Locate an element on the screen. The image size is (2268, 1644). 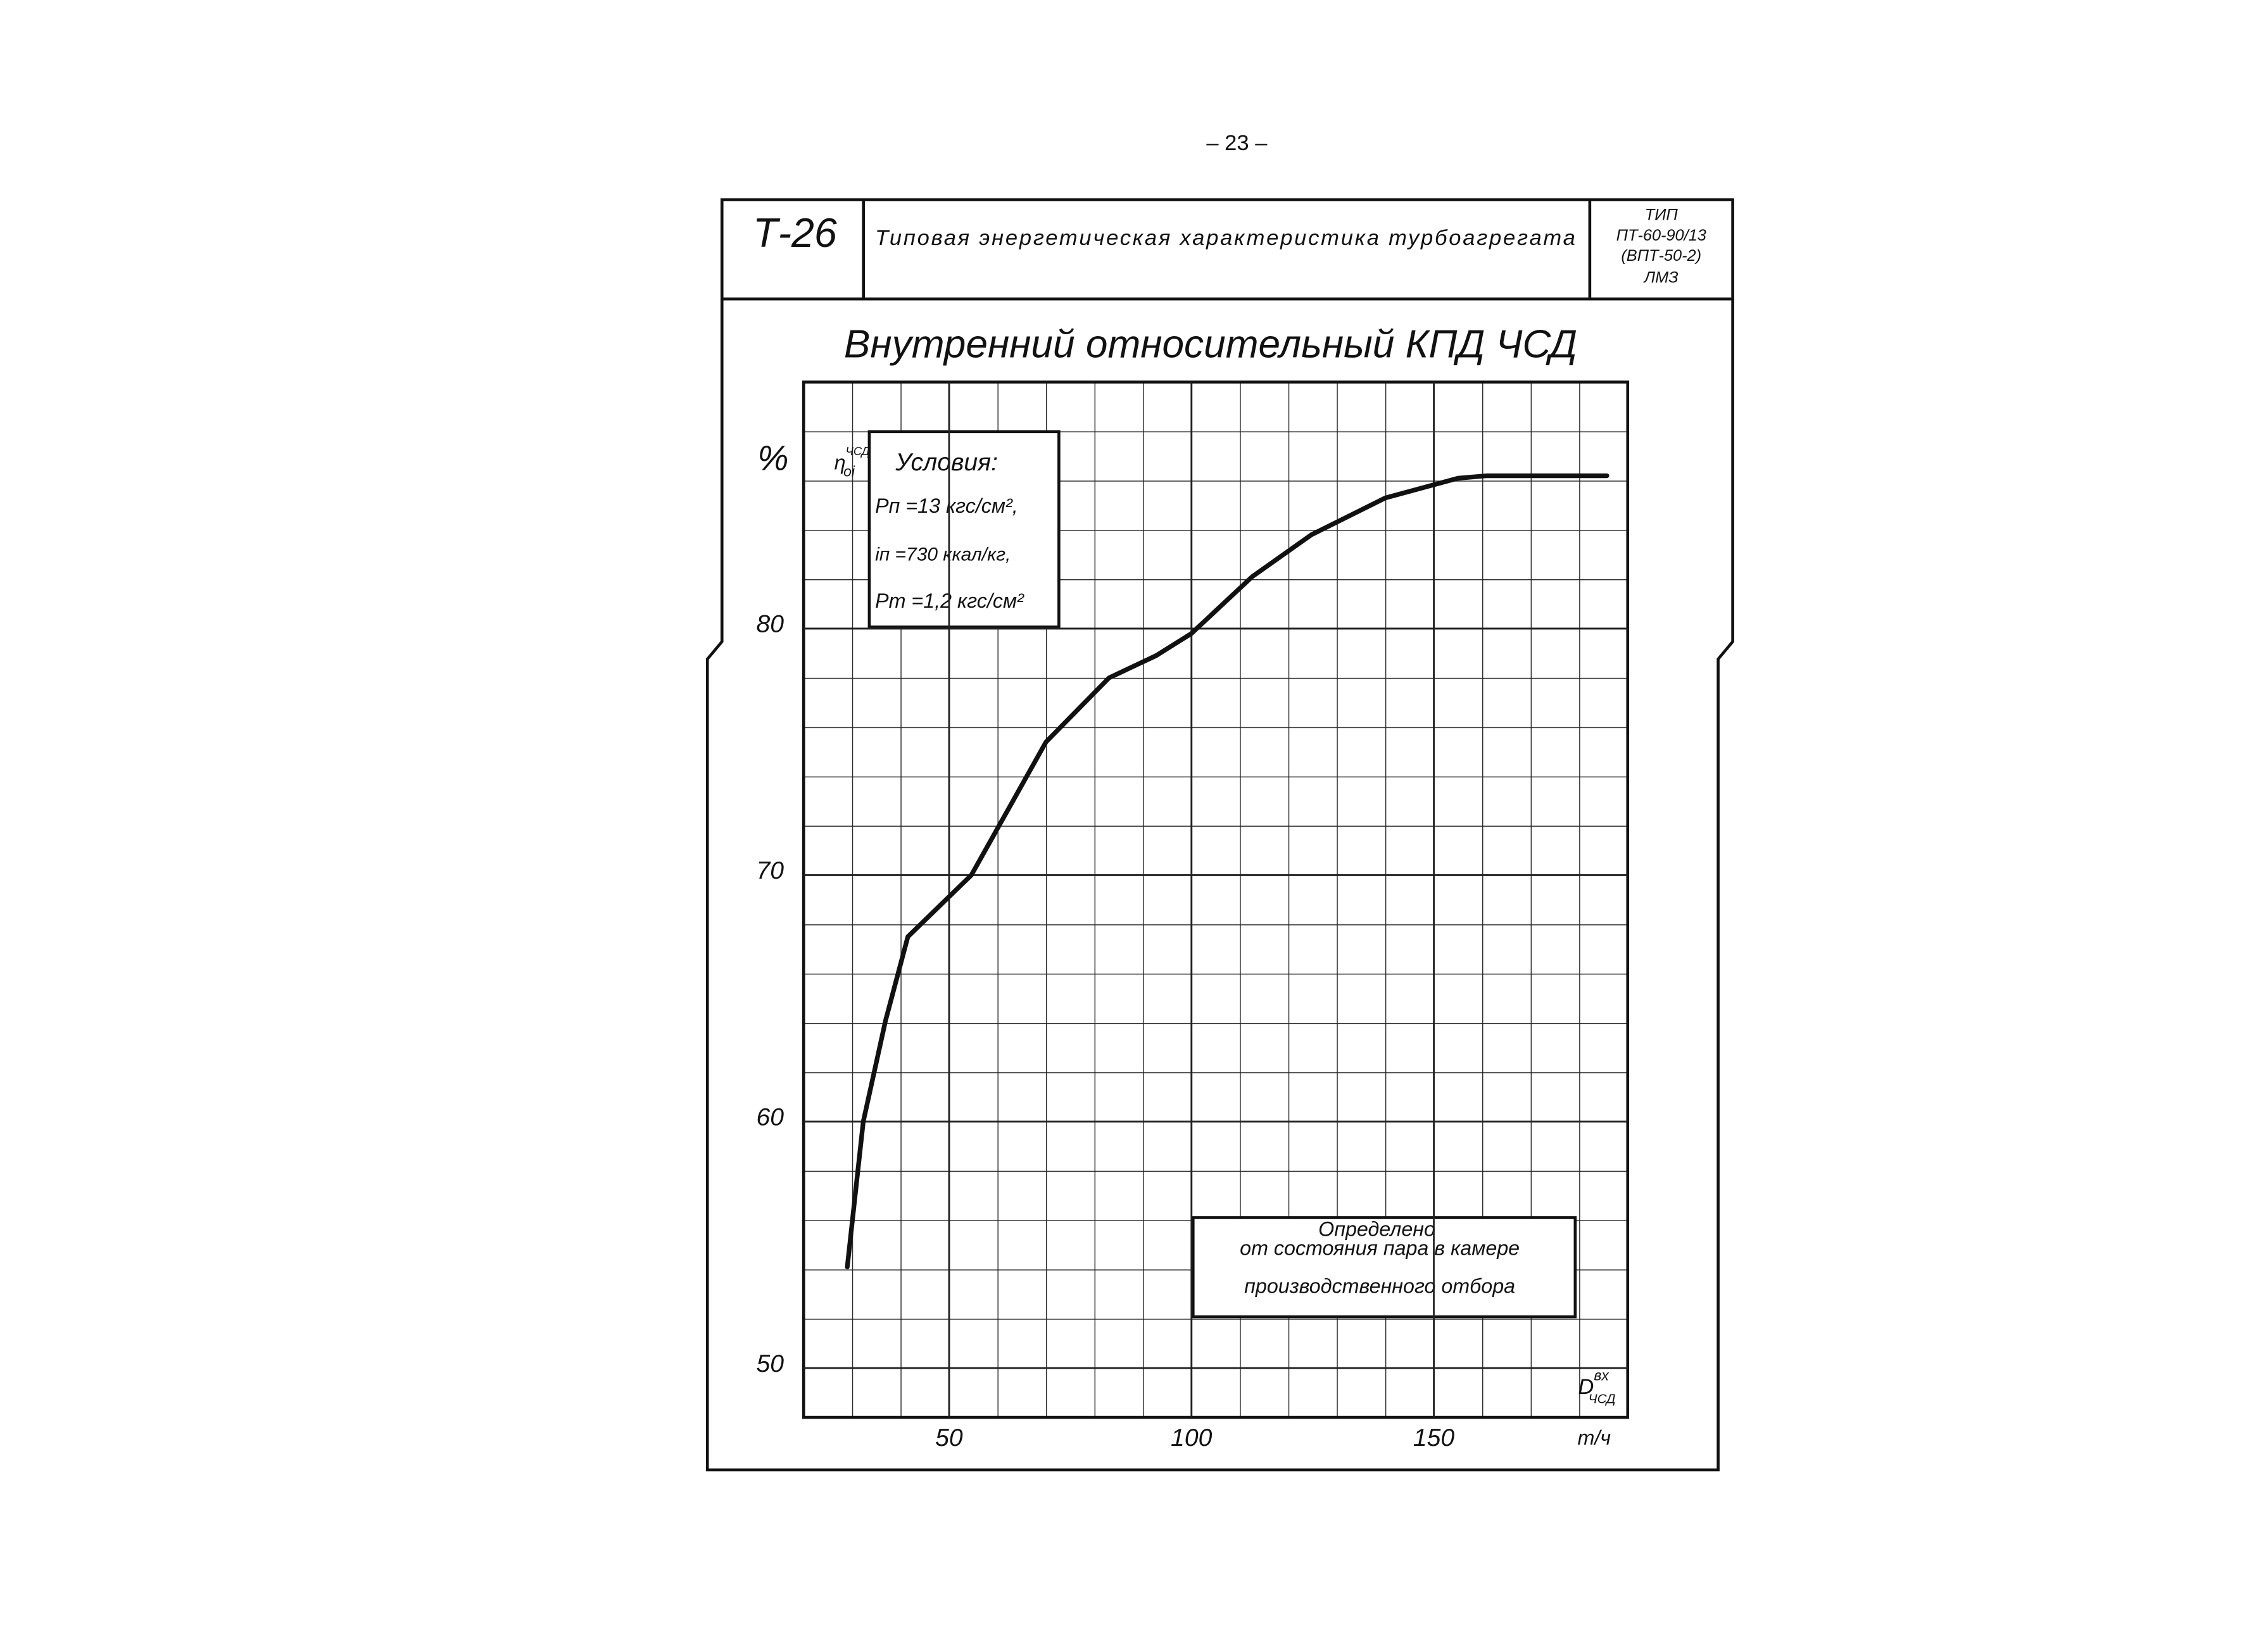
y-tick-label: 50 is located at coordinates (770, 1363).